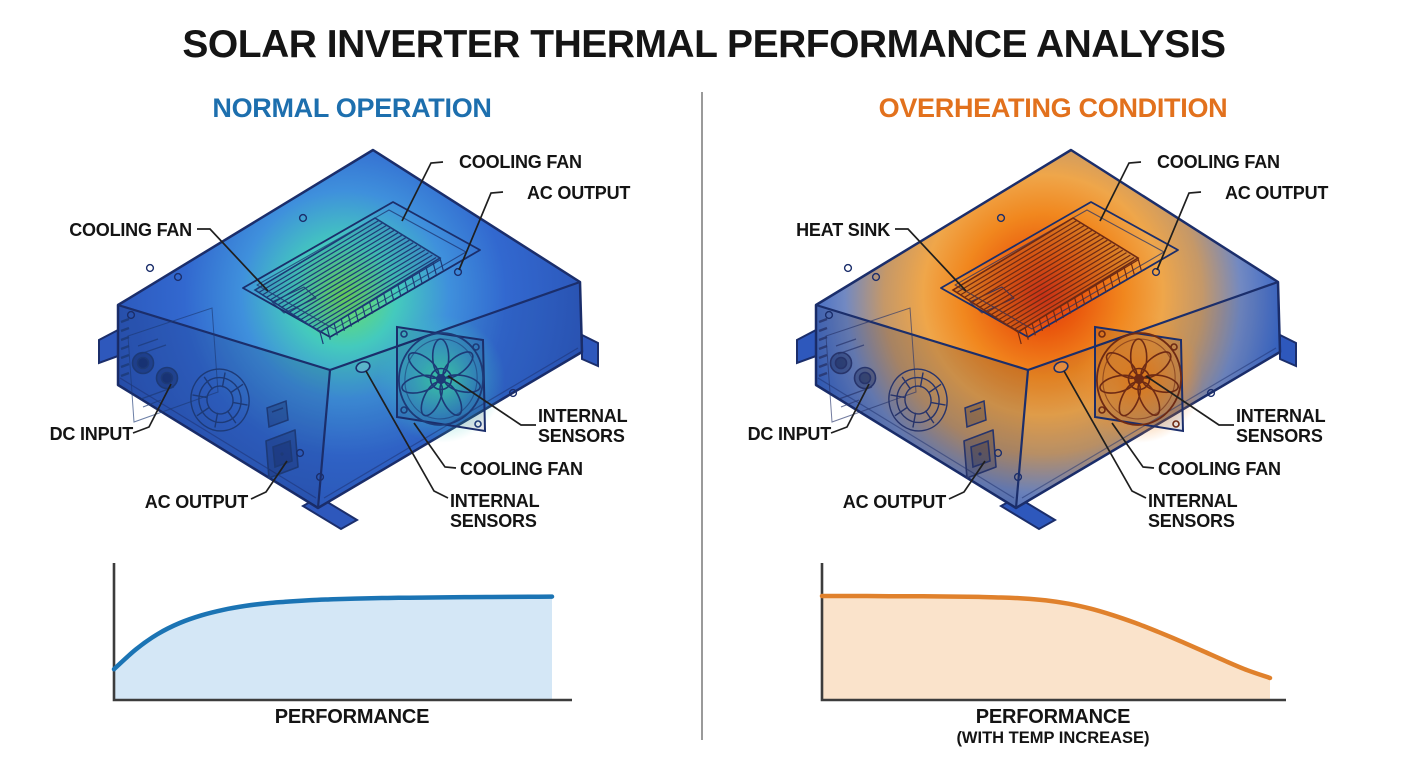 The image size is (1408, 768). Describe the element at coordinates (220, 400) in the screenshot. I see `front-fan-grille` at that location.